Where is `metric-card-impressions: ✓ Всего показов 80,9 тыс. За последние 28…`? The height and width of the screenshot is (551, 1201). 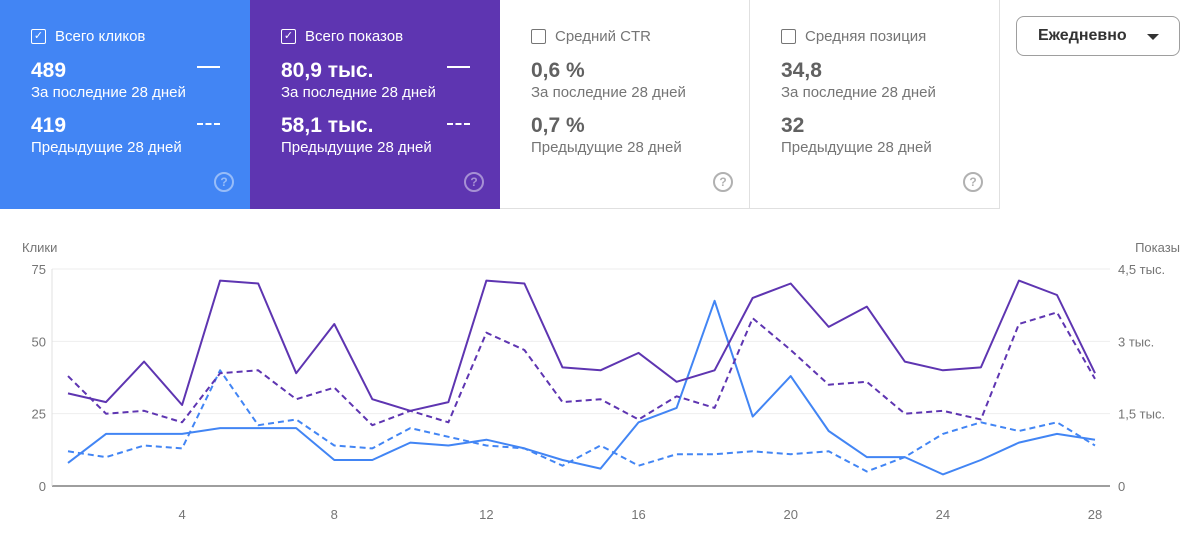
metric-card-impressions: ✓ Всего показов 80,9 тыс. За последние 28… is located at coordinates (375, 104).